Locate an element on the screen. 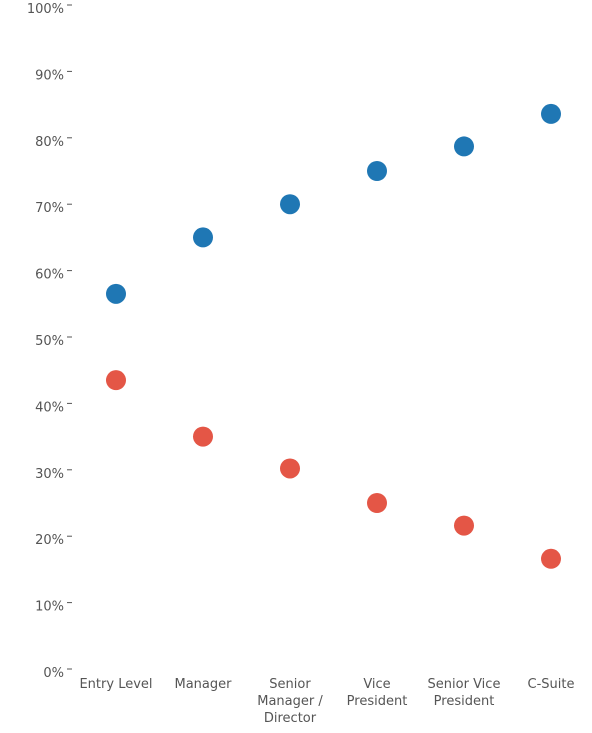 Image resolution: width=592 pixels, height=733 pixels. y-tick-label: 80% is located at coordinates (49, 142).